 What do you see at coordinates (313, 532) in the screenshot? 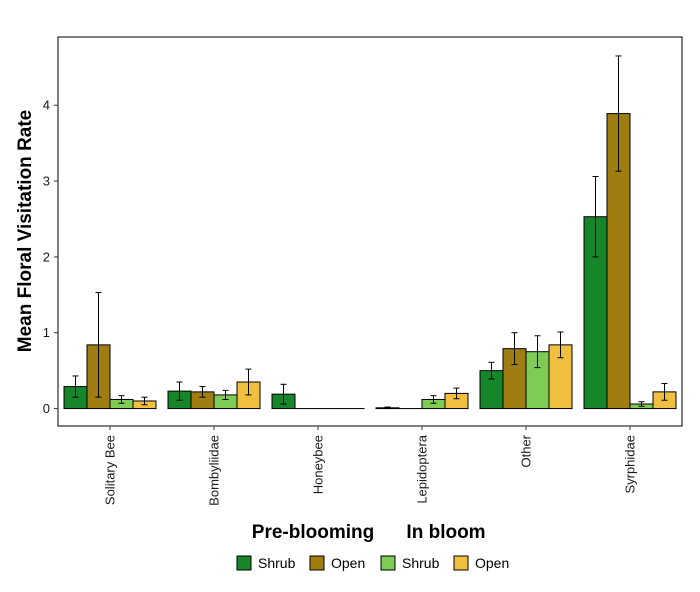
I see `x-axis-title-pre-blooming: Pre-blooming` at bounding box center [313, 532].